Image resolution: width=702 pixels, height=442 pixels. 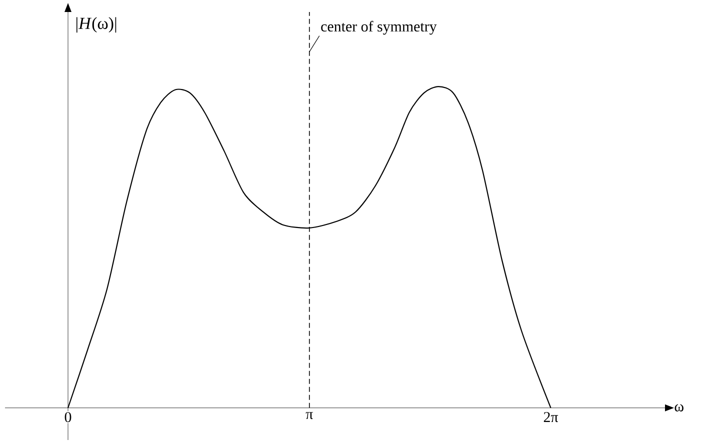 What do you see at coordinates (68, 417) in the screenshot?
I see `x-tick-label: 0` at bounding box center [68, 417].